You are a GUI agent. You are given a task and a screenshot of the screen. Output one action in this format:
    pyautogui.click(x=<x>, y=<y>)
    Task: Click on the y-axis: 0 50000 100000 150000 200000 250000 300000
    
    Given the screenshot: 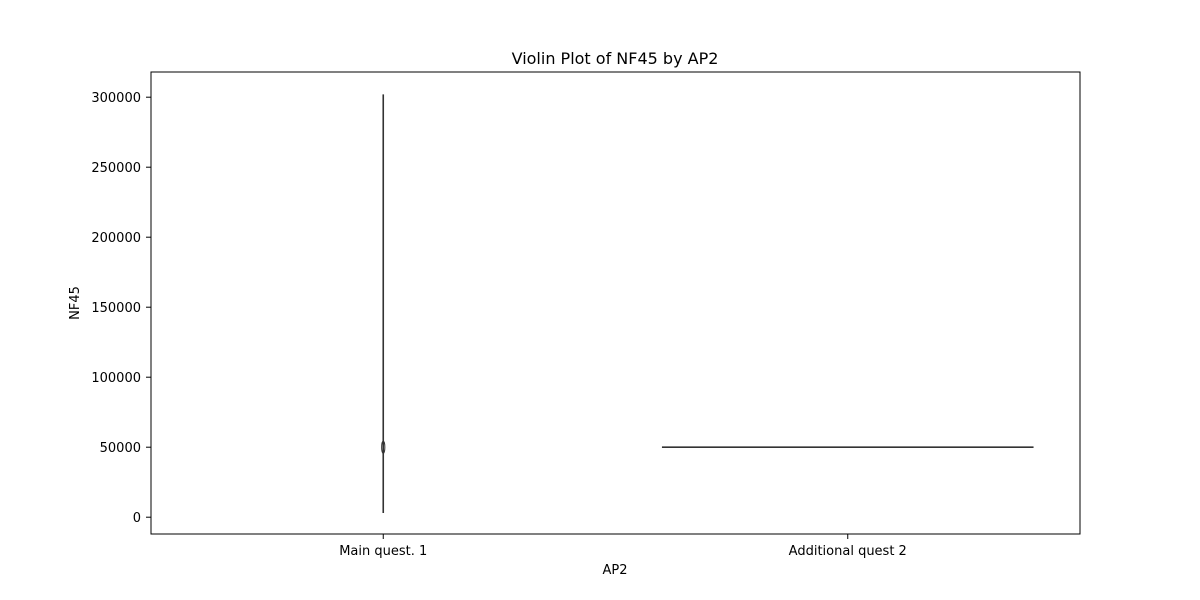 What is the action you would take?
    pyautogui.click(x=121, y=308)
    